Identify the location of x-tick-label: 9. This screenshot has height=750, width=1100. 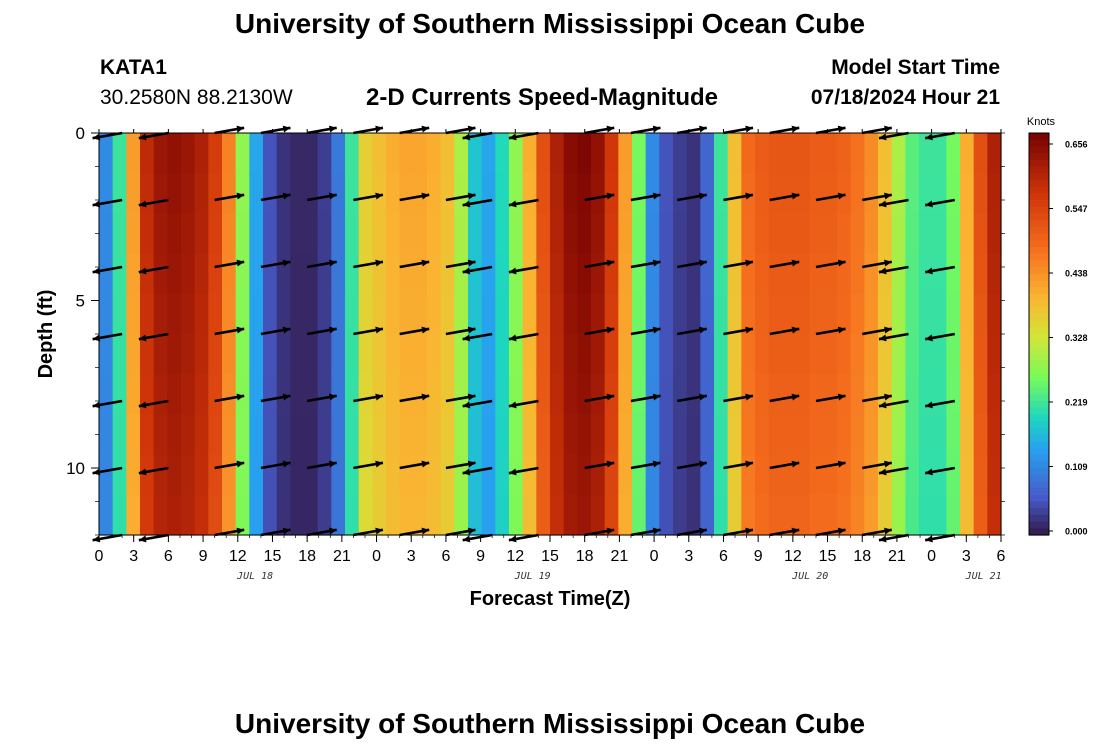
(203, 556).